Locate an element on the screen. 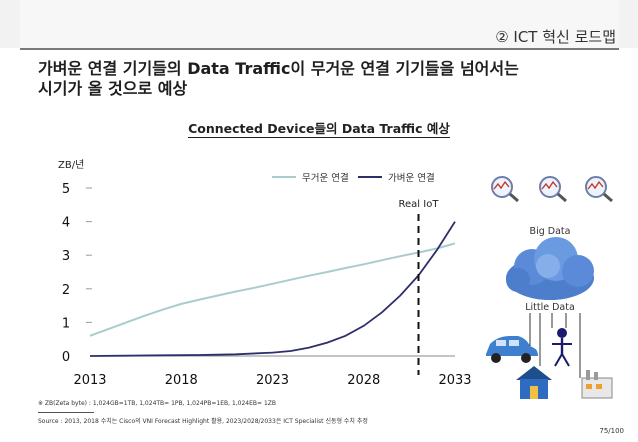 The height and width of the screenshot is (442, 638). footnote-divider is located at coordinates (66, 412).